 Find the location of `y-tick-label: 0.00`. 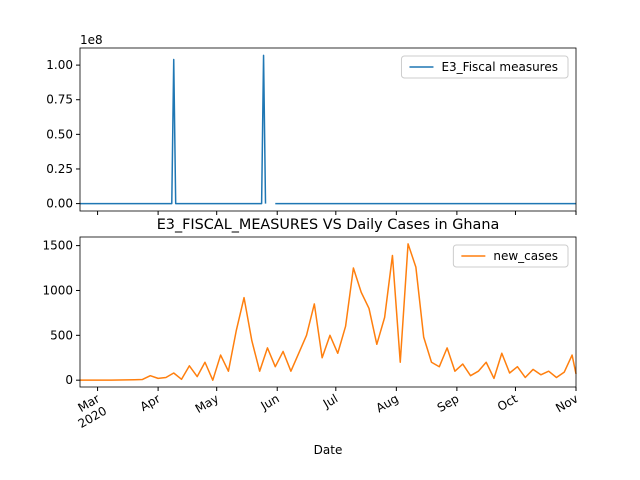

y-tick-label: 0.00 is located at coordinates (59, 204).